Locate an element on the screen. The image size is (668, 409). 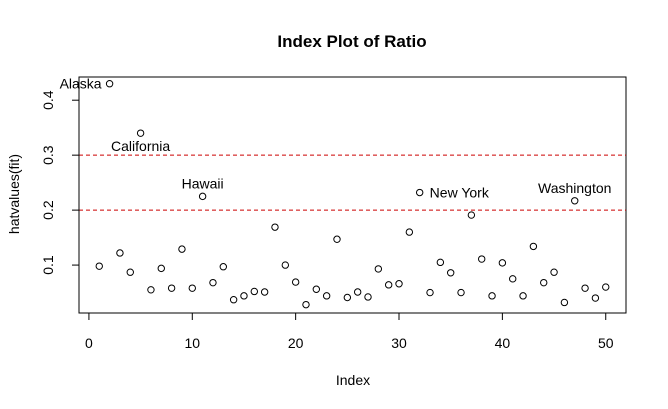
x-axis-label: Index is located at coordinates (353, 380).